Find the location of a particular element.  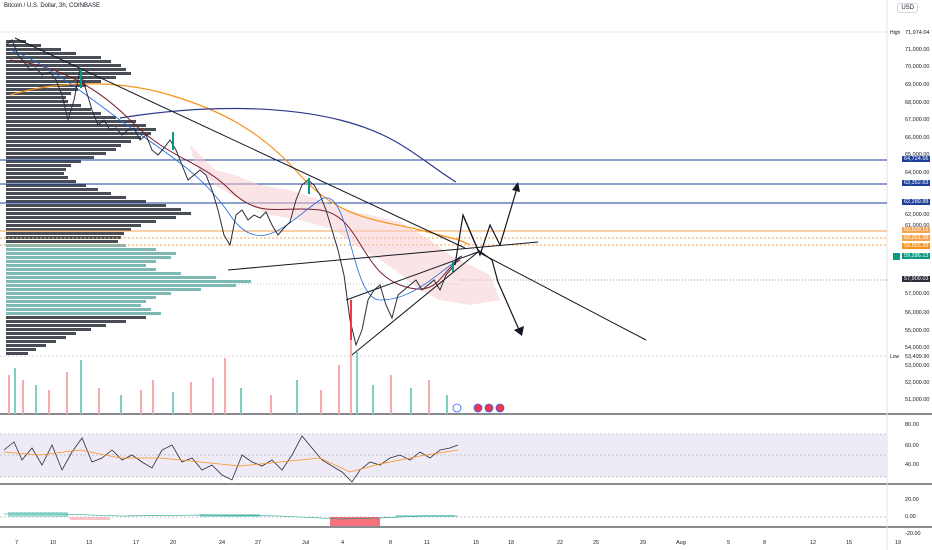

price-tick: 70,000.00 is located at coordinates (917, 67).